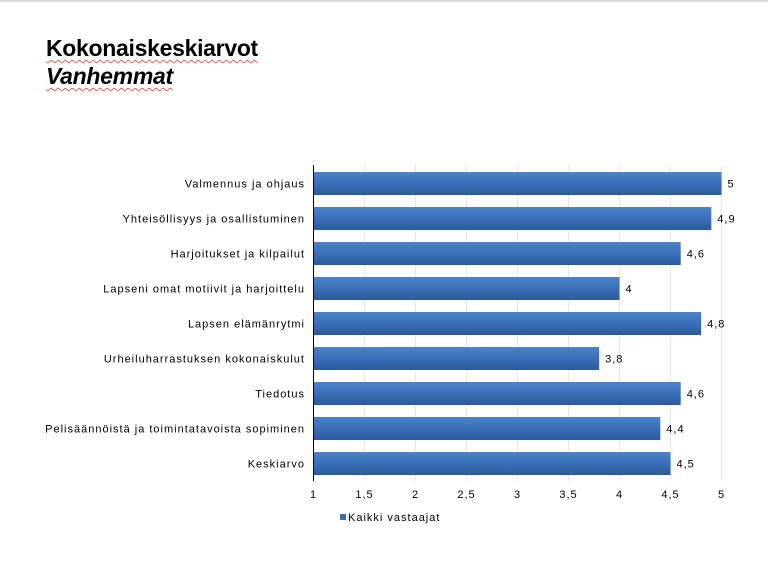  I want to click on x-tick-label: 1, so click(313, 495).